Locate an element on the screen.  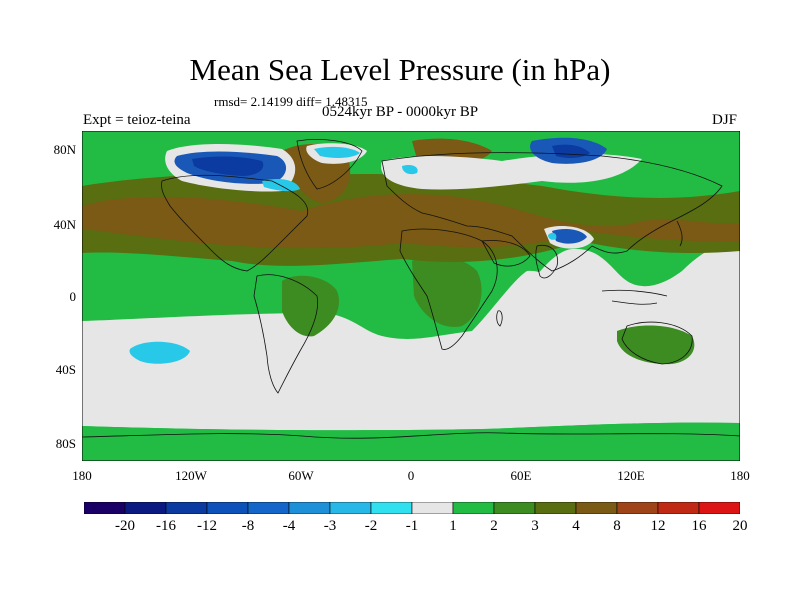
lon-label-180e: 180 is located at coordinates (740, 475).